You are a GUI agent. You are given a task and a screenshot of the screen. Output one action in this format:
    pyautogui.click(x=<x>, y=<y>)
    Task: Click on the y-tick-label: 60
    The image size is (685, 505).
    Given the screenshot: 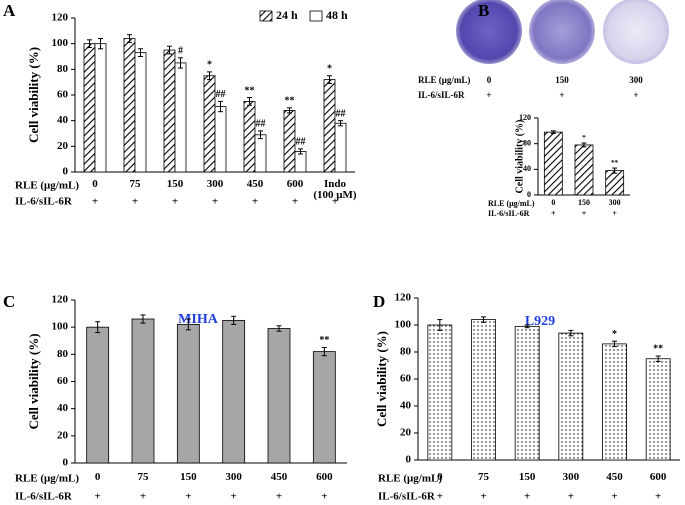 What is the action you would take?
    pyautogui.click(x=63, y=95)
    